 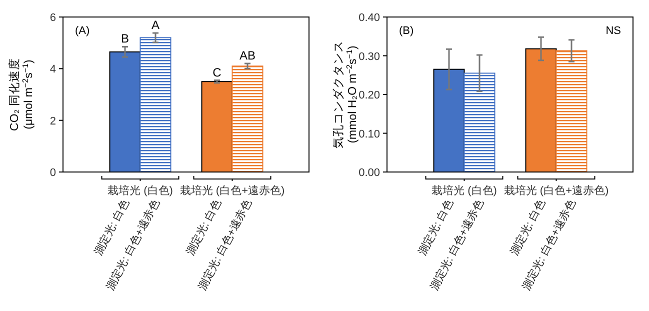 What do you see at coordinates (369, 173) in the screenshot?
I see `y-tick-label: 0.00` at bounding box center [369, 173].